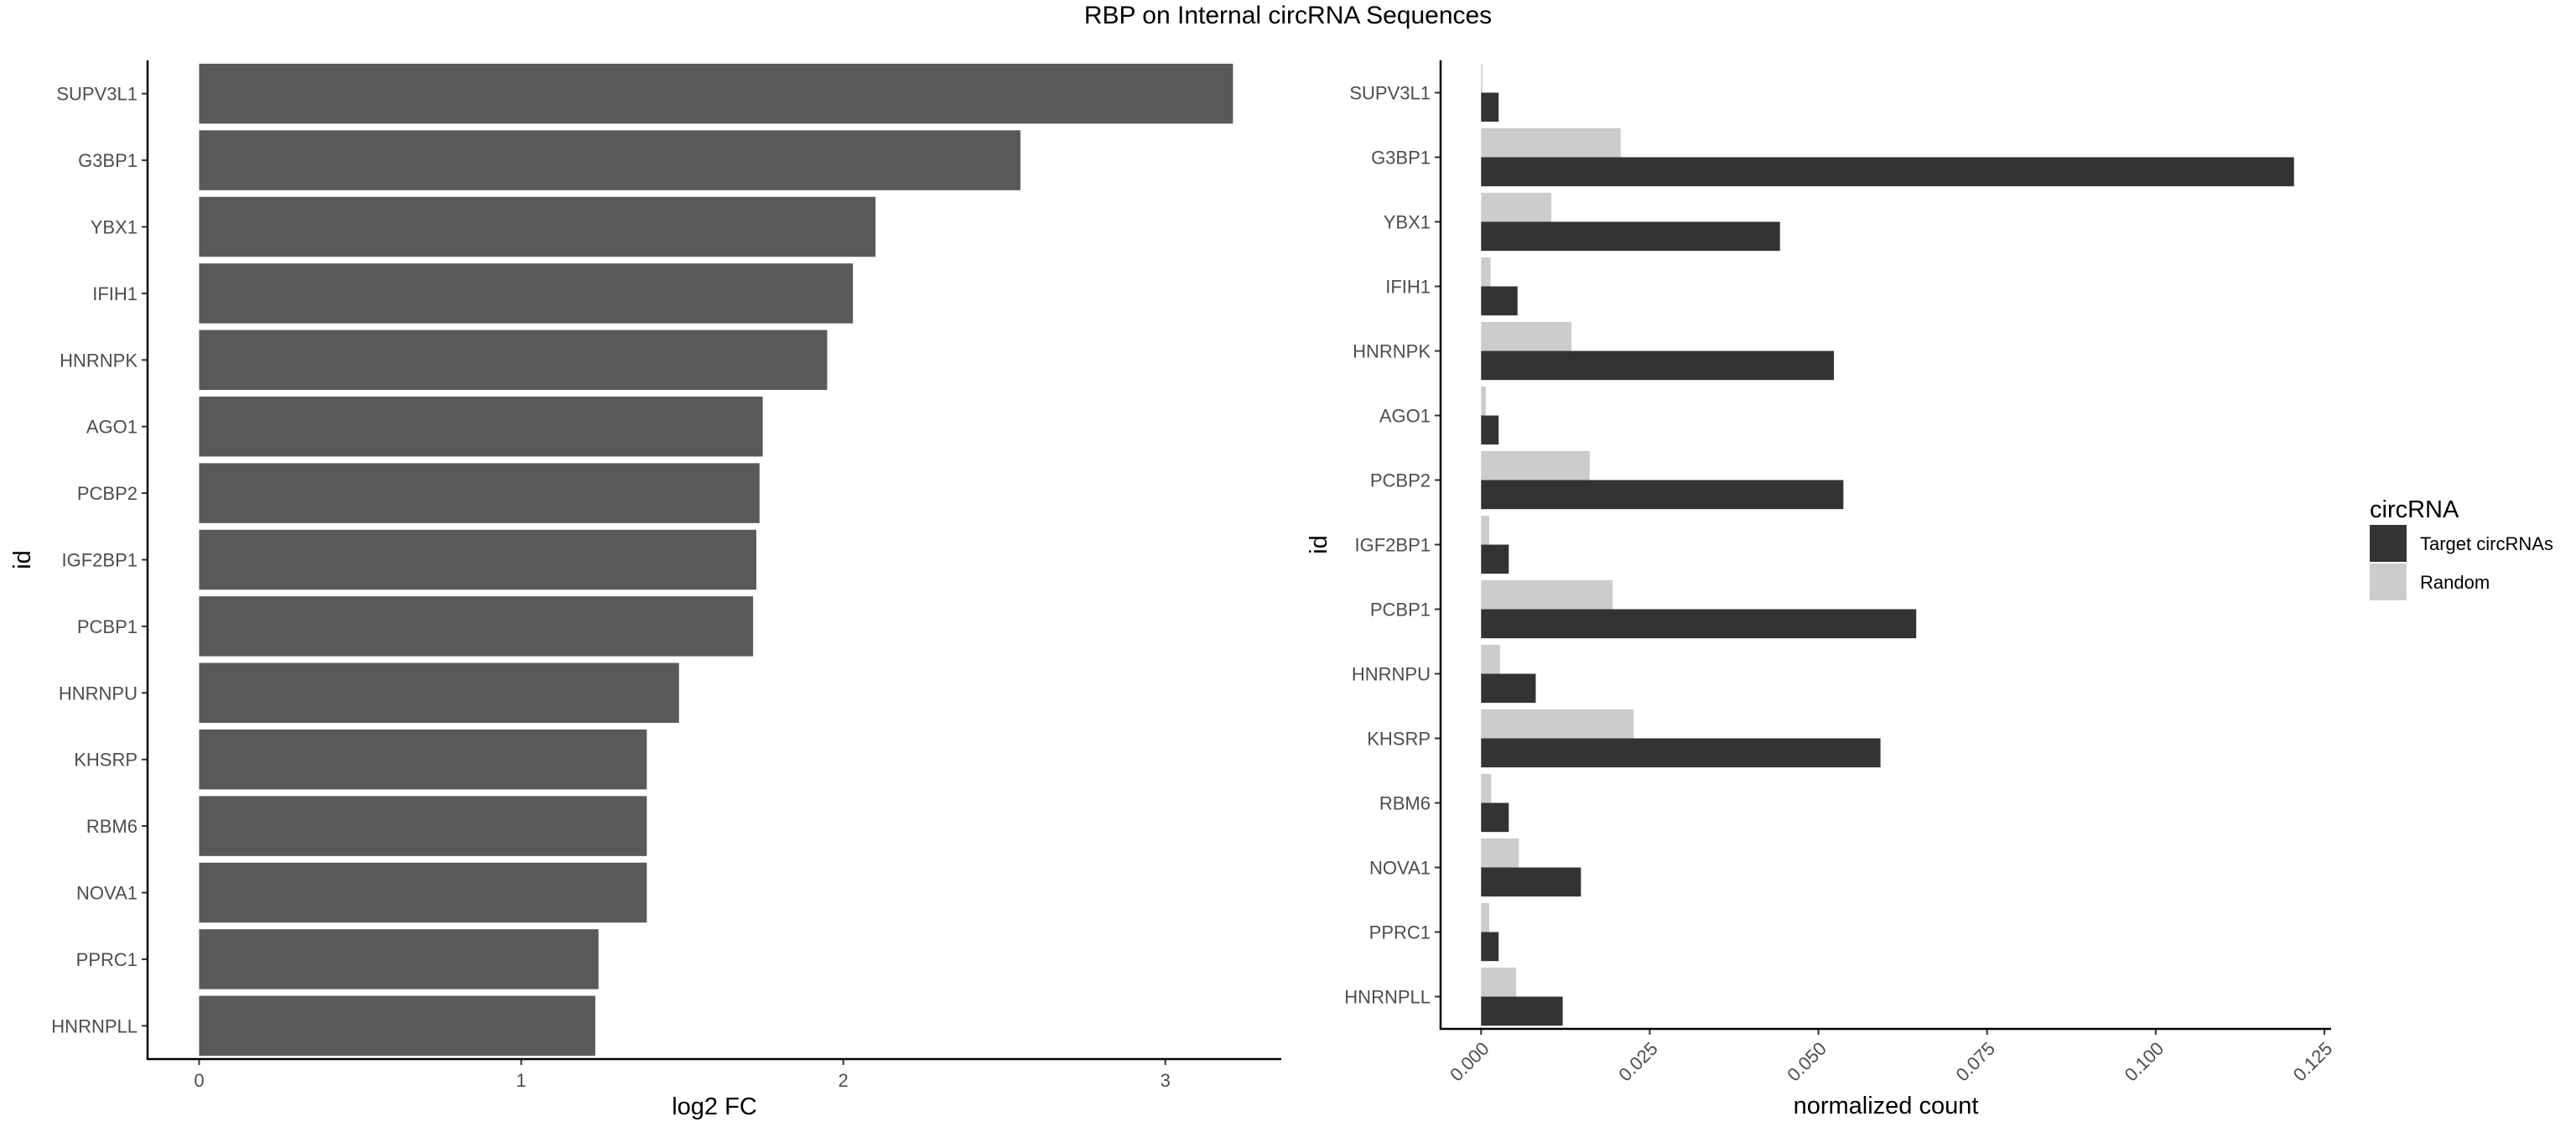  What do you see at coordinates (1522, 1011) in the screenshot?
I see `bar-target-hnrnpll` at bounding box center [1522, 1011].